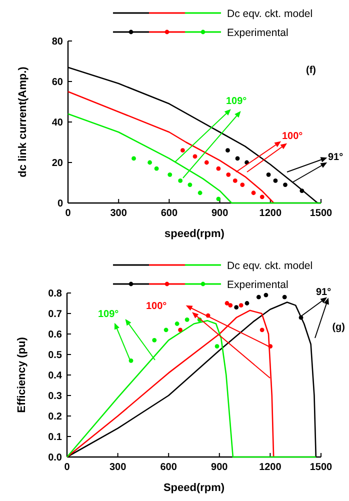 The image size is (349, 501). Describe the element at coordinates (58, 123) in the screenshot. I see `y-tick-label: 40` at that location.